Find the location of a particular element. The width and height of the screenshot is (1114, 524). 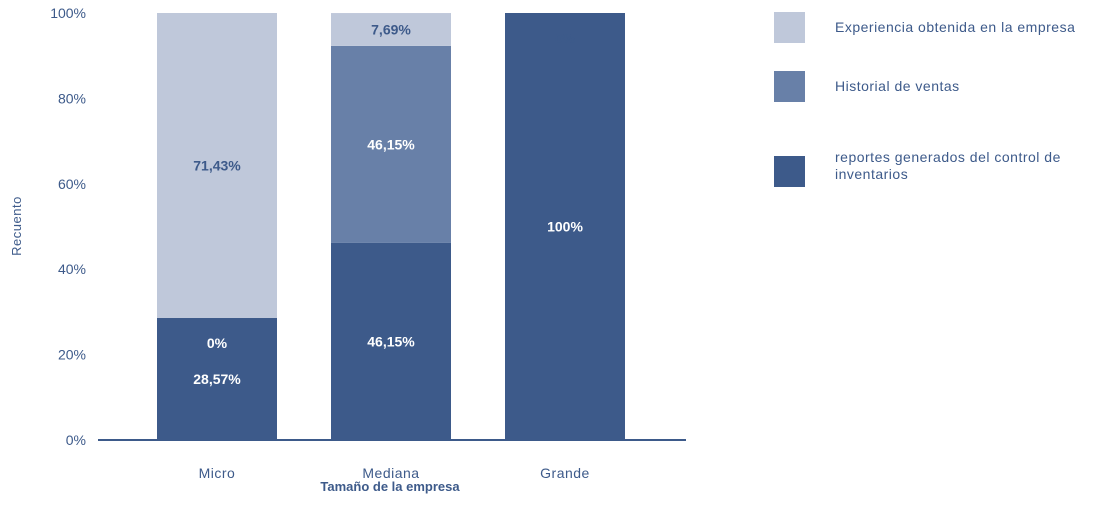

x-tick-label: Micro is located at coordinates (217, 473).